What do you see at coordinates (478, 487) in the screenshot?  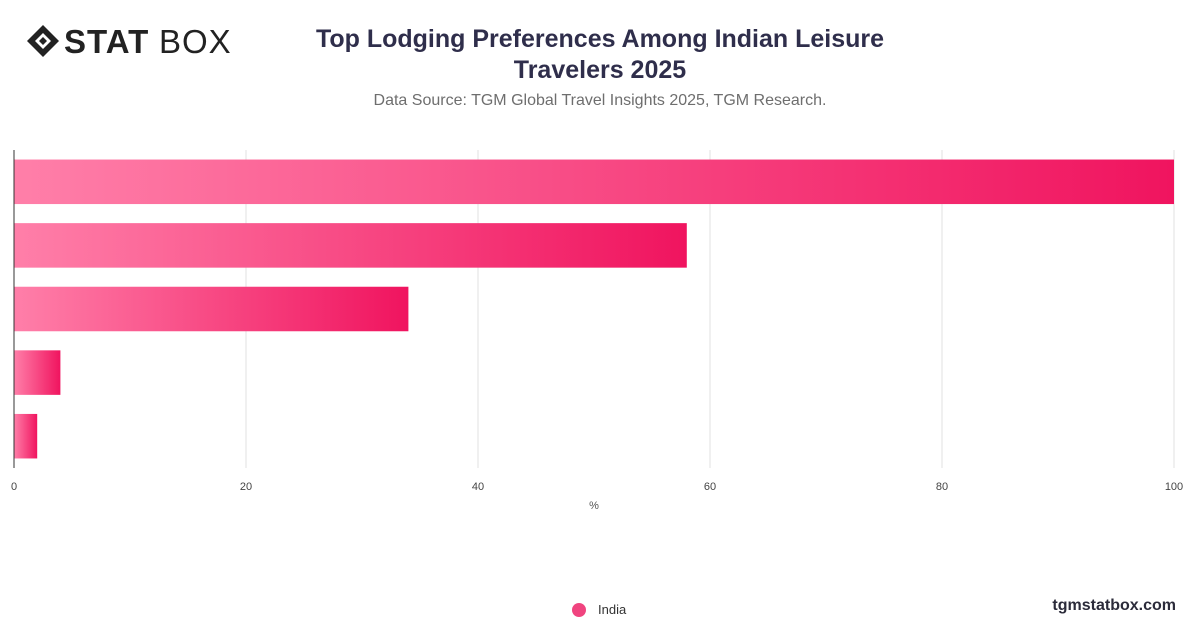 I see `x-tick-label: 40` at bounding box center [478, 487].